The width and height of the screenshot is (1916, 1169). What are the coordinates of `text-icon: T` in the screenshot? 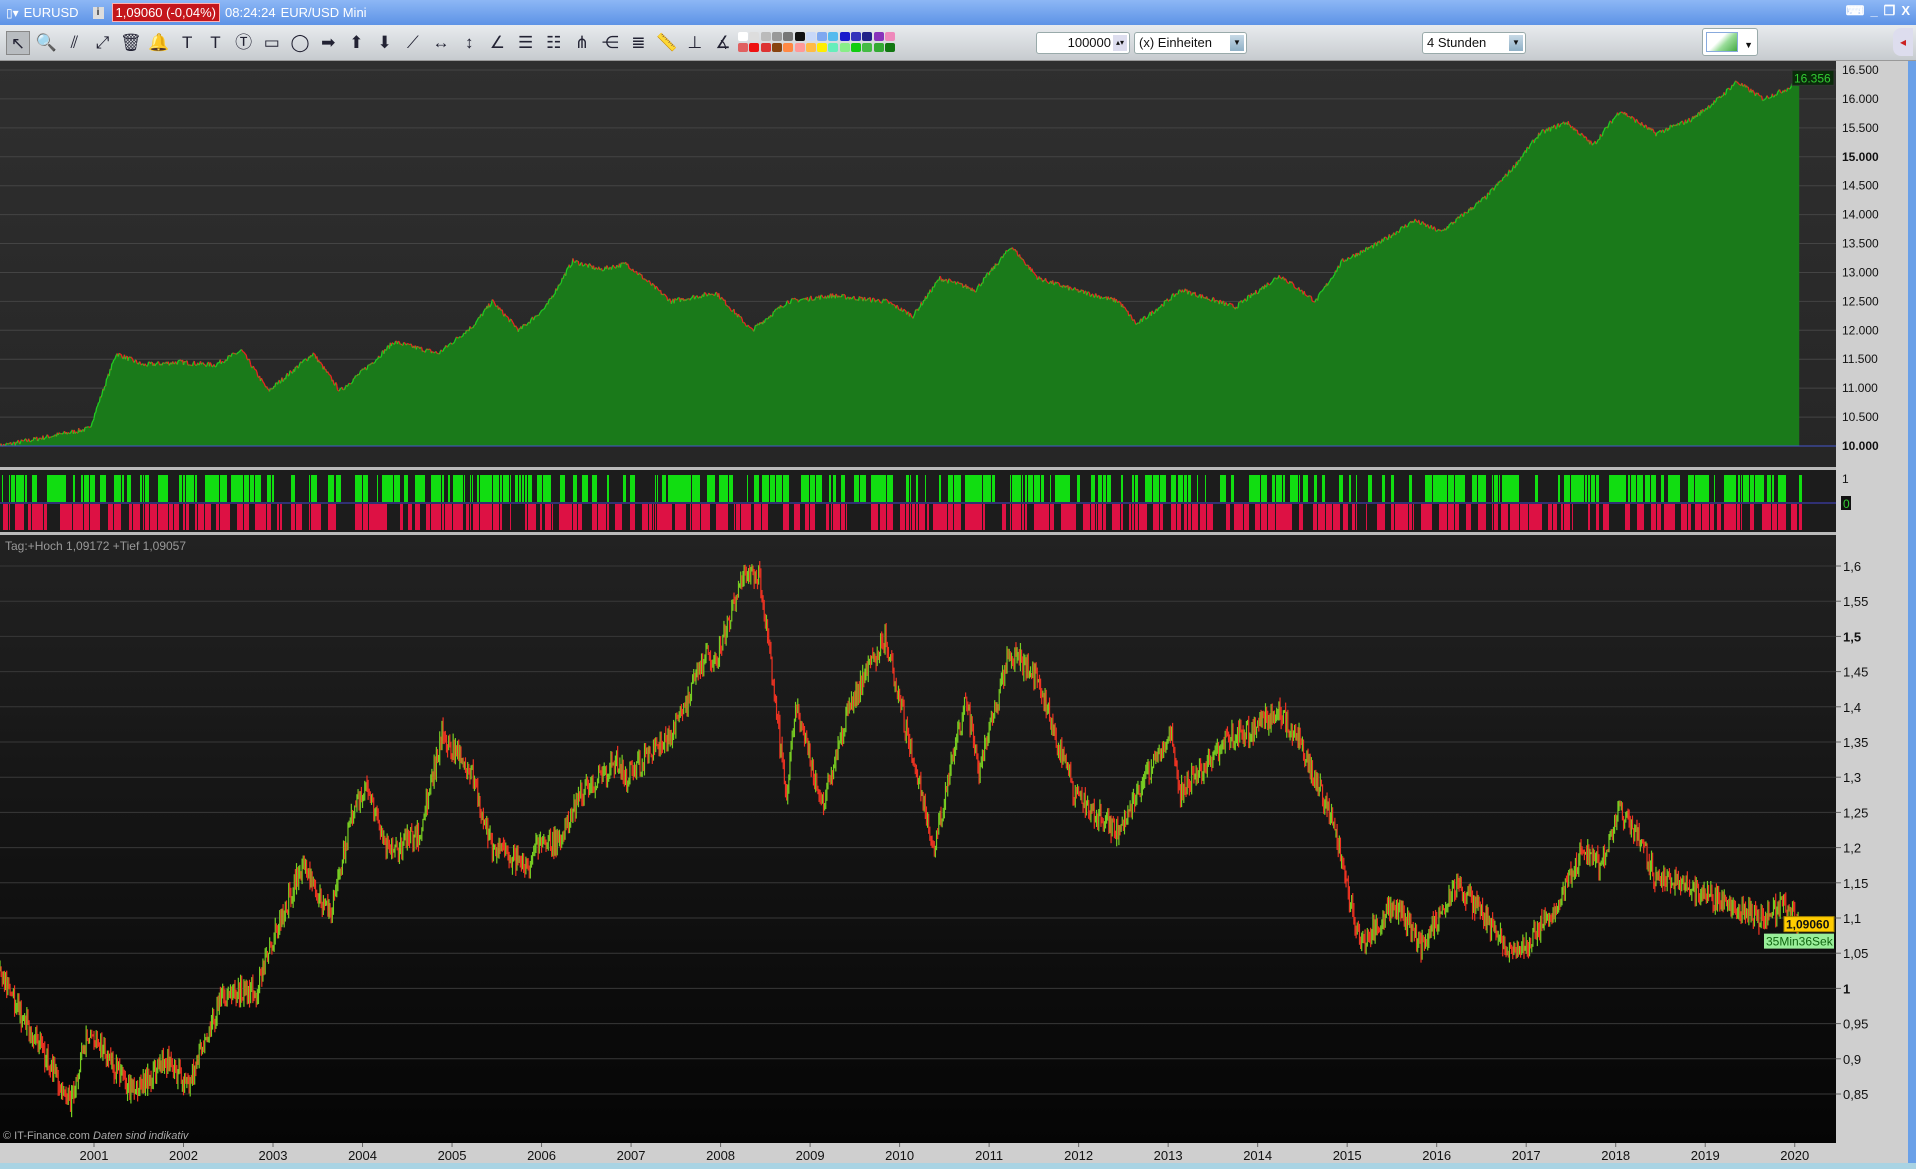 It's located at (187, 42).